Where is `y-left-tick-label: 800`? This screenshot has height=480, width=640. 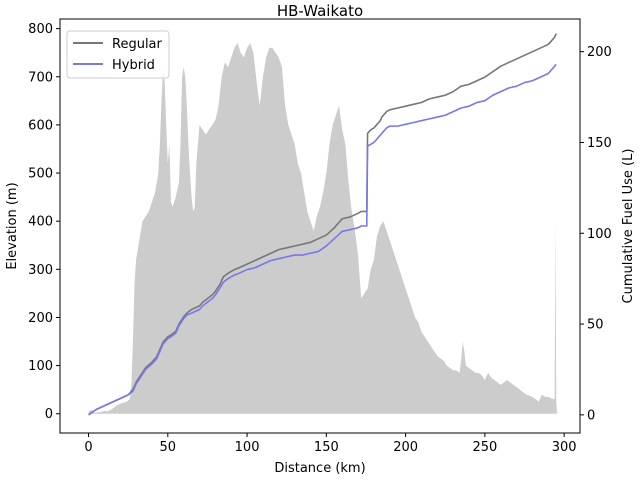
y-left-tick-label: 800 is located at coordinates (40, 29).